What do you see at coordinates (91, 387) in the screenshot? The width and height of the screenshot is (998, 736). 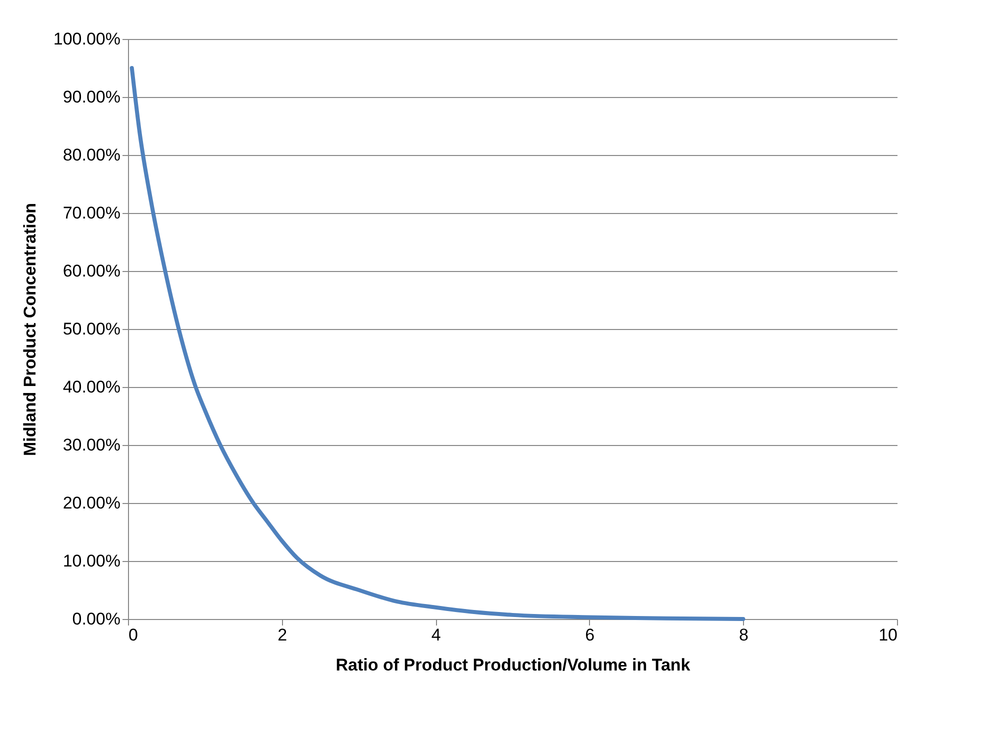 I see `y-tick-label: 40.00%` at bounding box center [91, 387].